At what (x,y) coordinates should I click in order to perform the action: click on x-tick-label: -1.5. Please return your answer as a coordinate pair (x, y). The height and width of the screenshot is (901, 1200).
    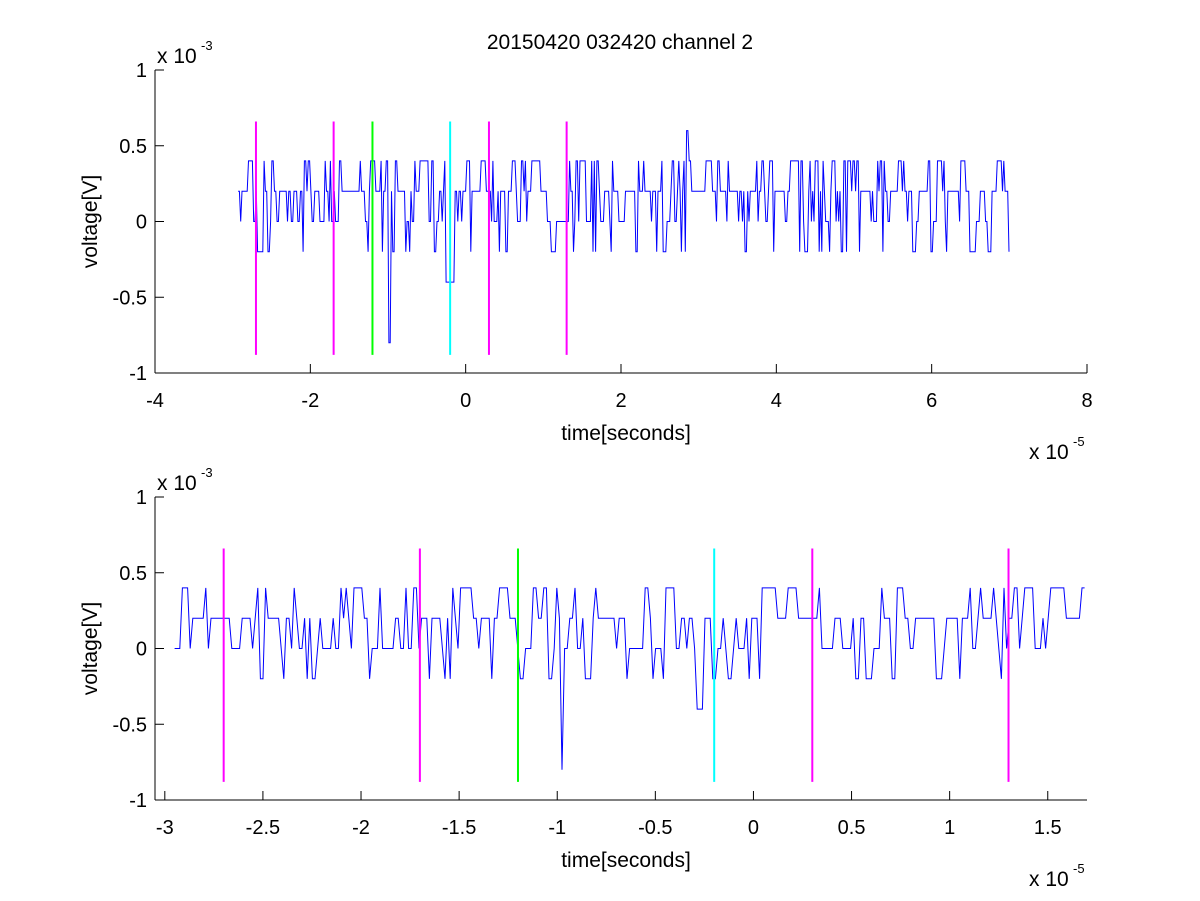
    Looking at the image, I should click on (459, 828).